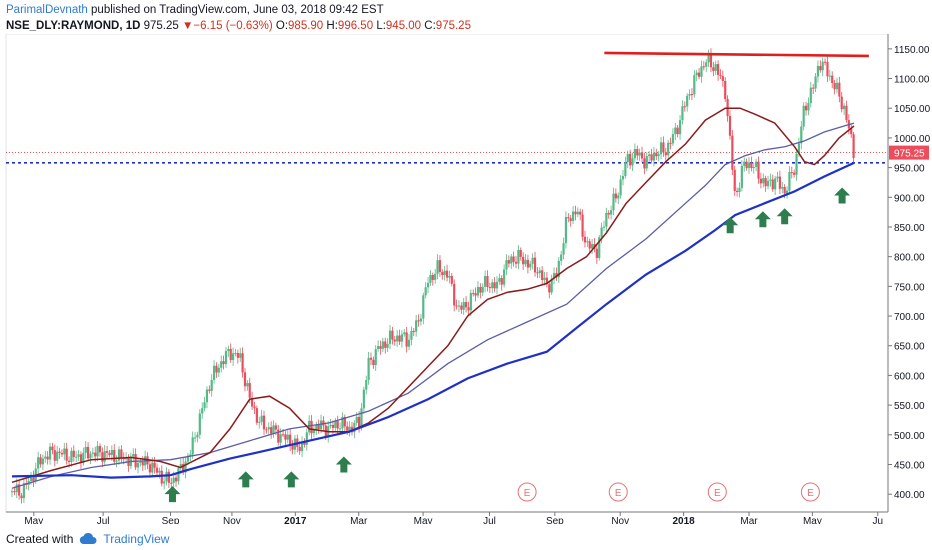 Image resolution: width=932 pixels, height=550 pixels. Describe the element at coordinates (877, 520) in the screenshot. I see `x-tick-label: Ju` at that location.